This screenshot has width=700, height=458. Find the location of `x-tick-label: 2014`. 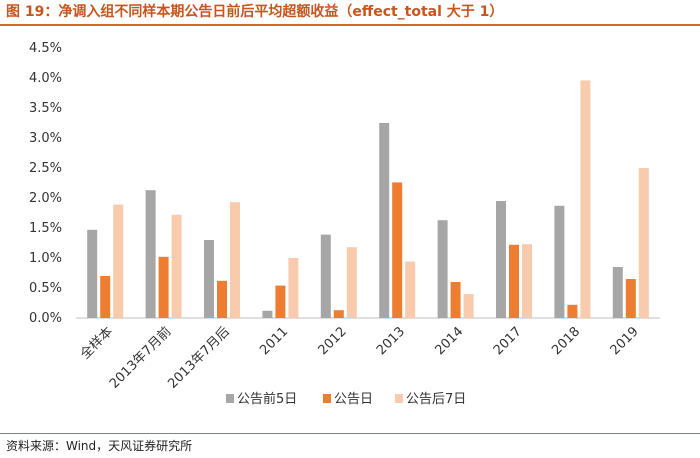

x-tick-label: 2014 is located at coordinates (449, 341).